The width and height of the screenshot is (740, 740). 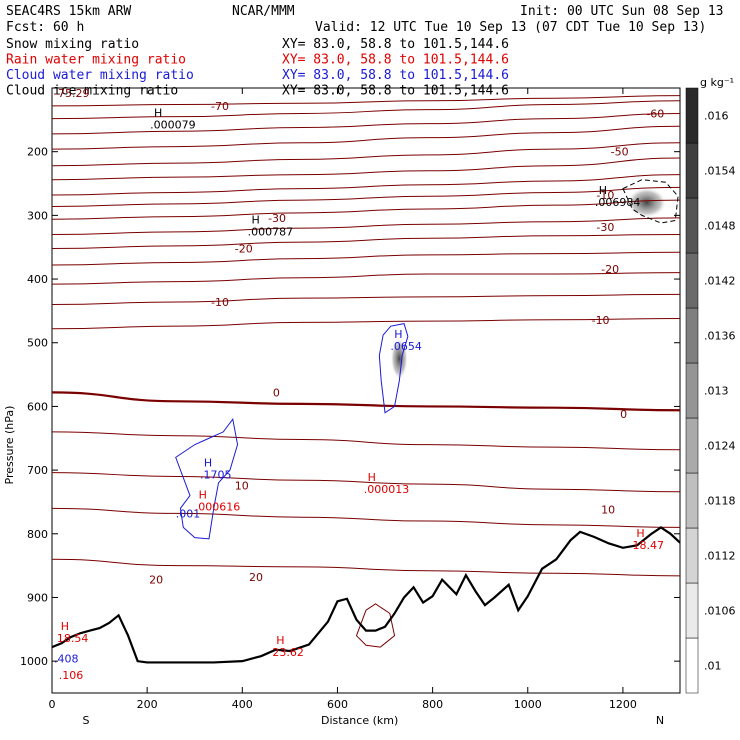 What do you see at coordinates (100, 75) in the screenshot?
I see `legend-label: Cloud water mixing ratio` at bounding box center [100, 75].